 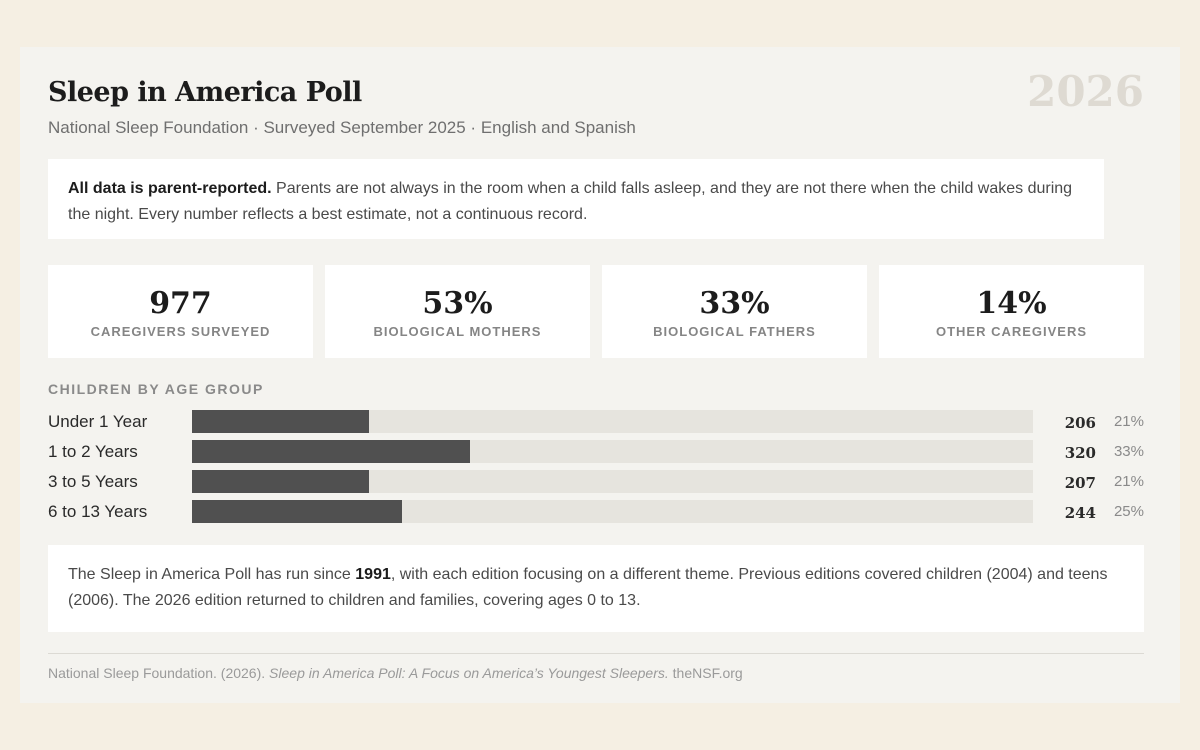 I want to click on history-bold-year: 1991, so click(x=373, y=574).